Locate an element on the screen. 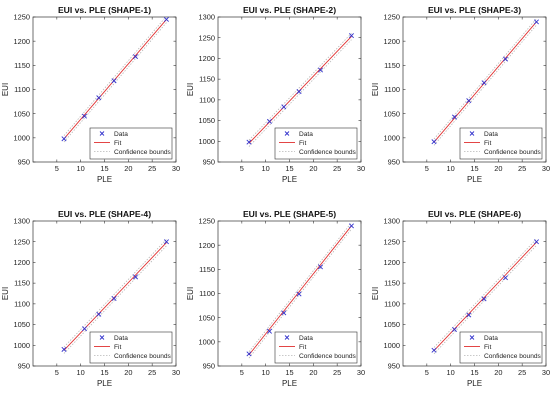 Image resolution: width=550 pixels, height=406 pixels. fit-line is located at coordinates (485, 296).